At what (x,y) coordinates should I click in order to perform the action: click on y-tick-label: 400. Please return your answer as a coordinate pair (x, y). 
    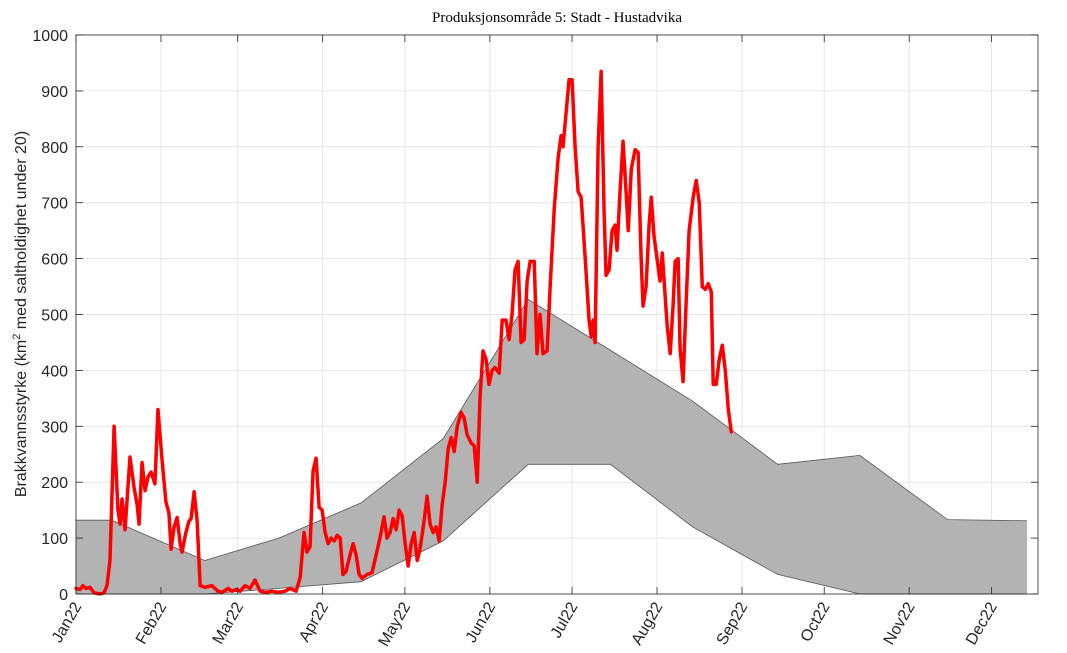
    Looking at the image, I should click on (54, 371).